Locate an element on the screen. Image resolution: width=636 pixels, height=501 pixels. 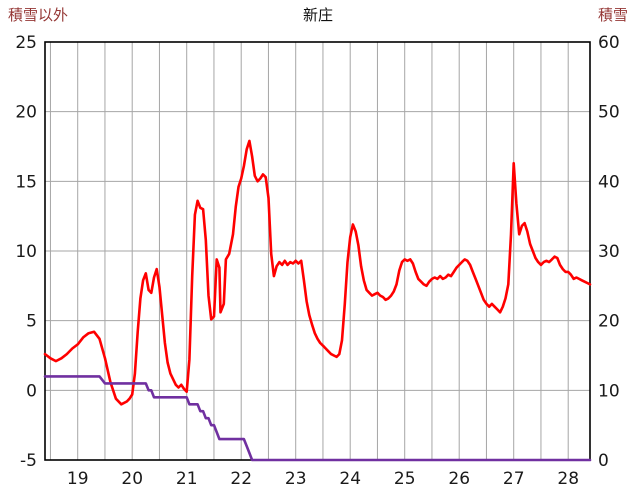
y-left-tick-label: 25 is located at coordinates (26, 43).